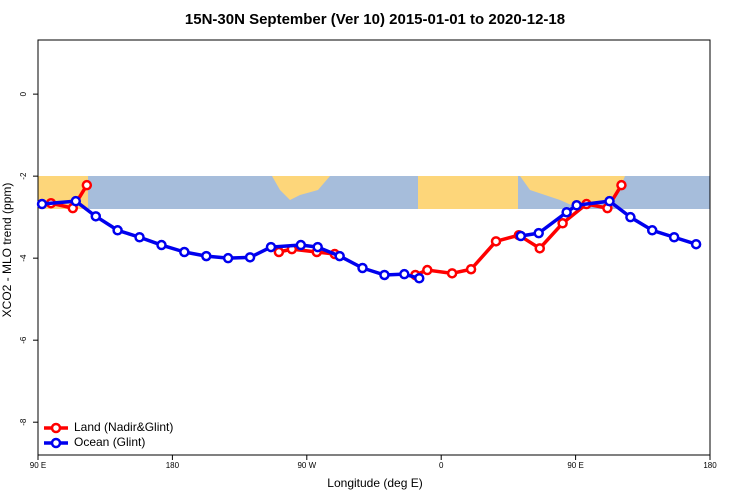  I want to click on legend-label: Land (Nadir&Glint), so click(123, 427).